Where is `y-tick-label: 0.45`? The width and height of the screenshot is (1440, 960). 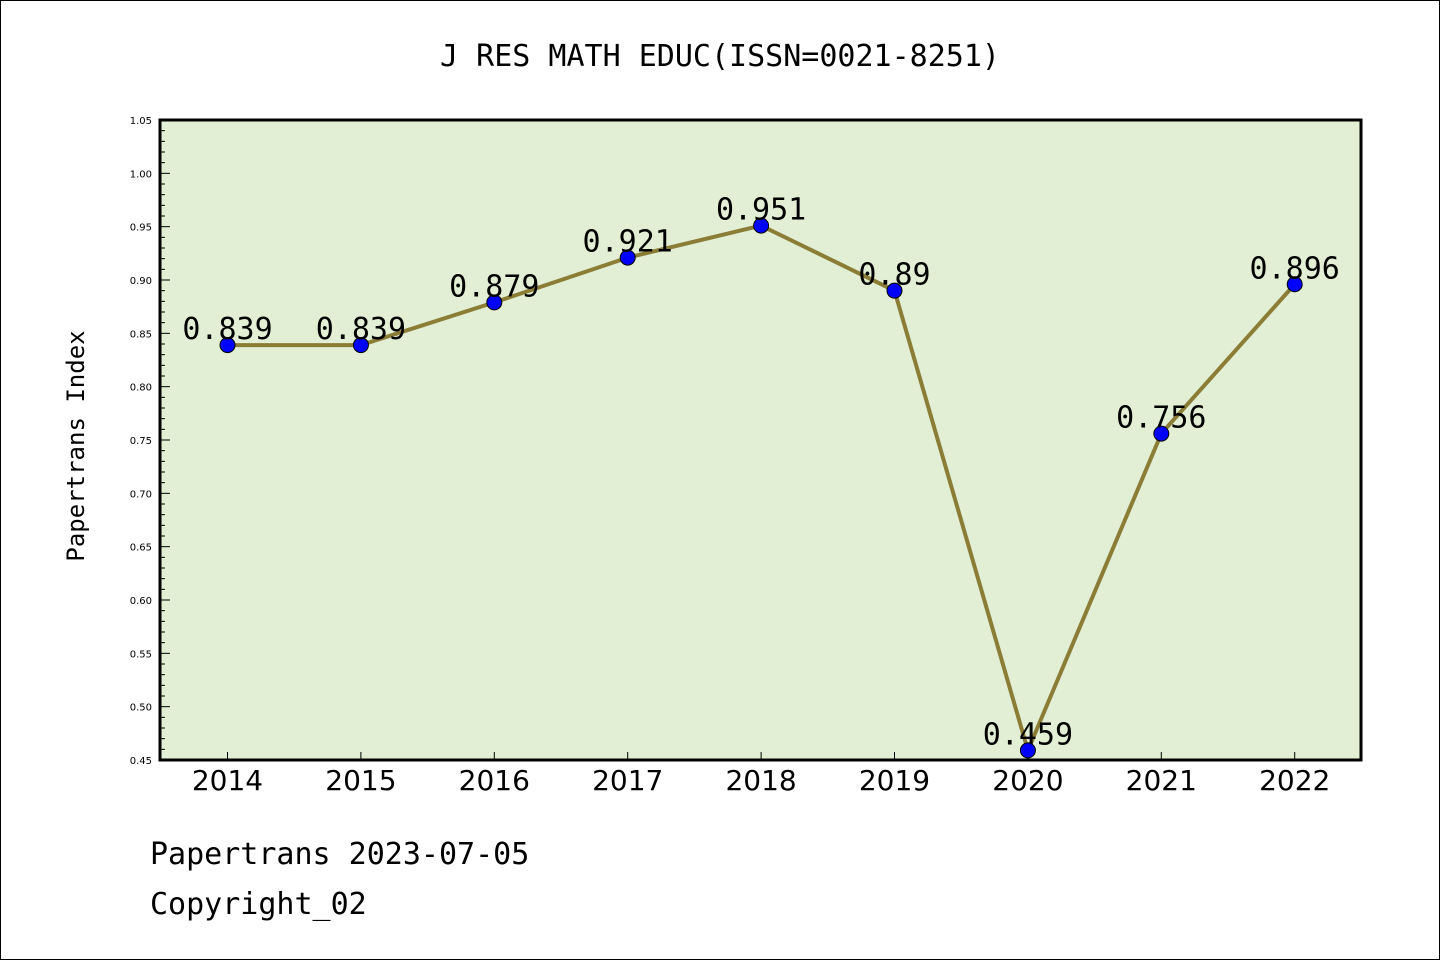
y-tick-label: 0.45 is located at coordinates (141, 761).